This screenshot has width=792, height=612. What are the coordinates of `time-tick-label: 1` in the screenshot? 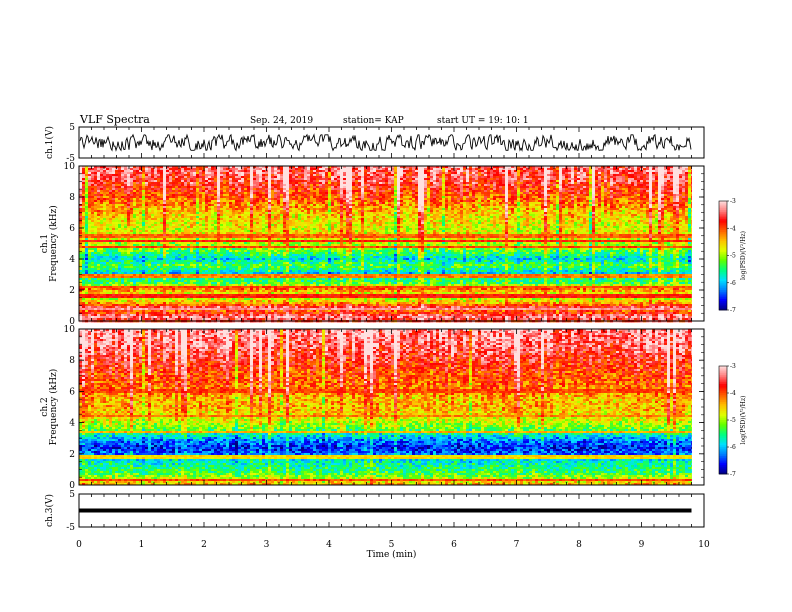 It's located at (142, 545).